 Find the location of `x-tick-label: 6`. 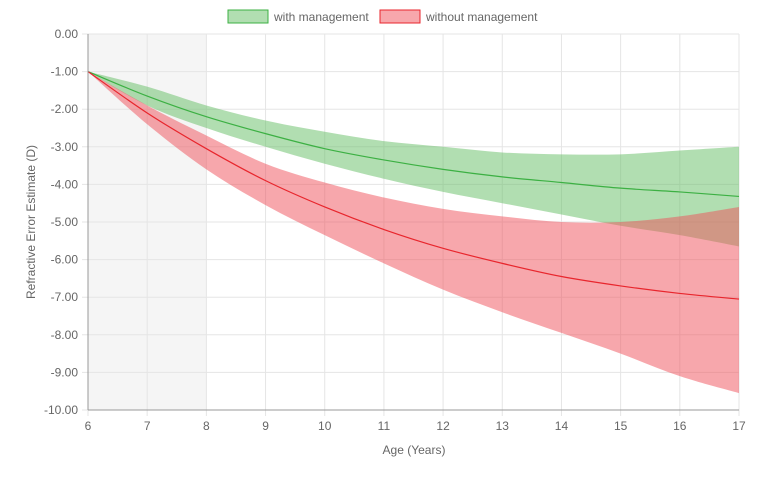

x-tick-label: 6 is located at coordinates (88, 426).